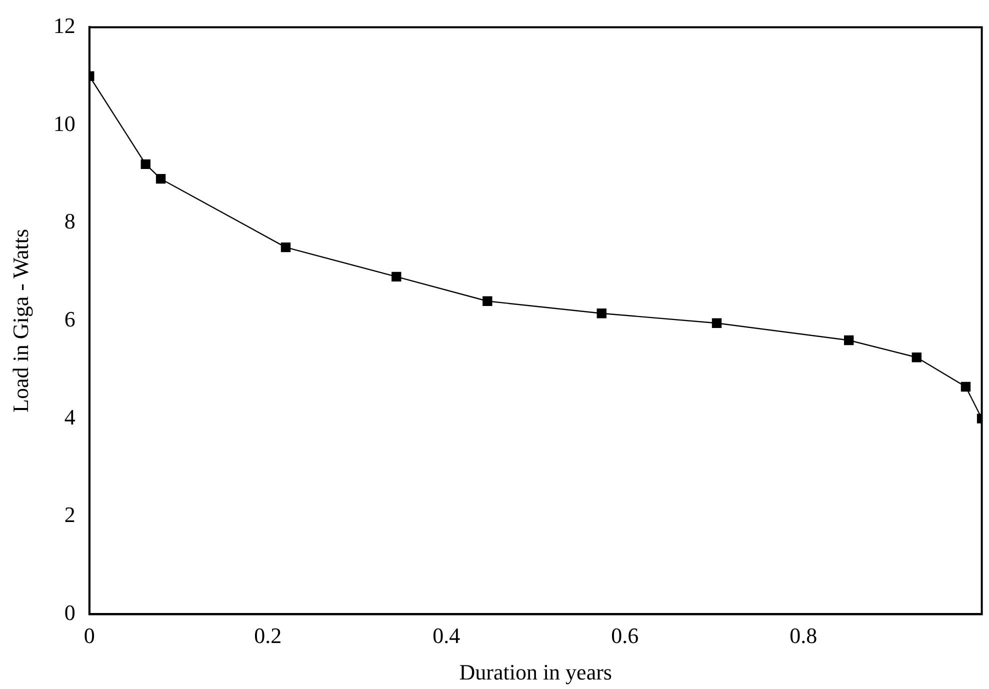 The image size is (989, 689). Describe the element at coordinates (70, 319) in the screenshot. I see `y-tick-label: 6` at that location.